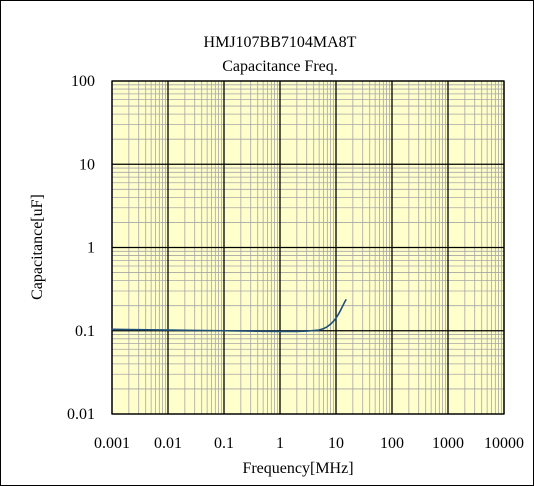 Image resolution: width=534 pixels, height=486 pixels. What do you see at coordinates (392, 443) in the screenshot?
I see `x-tick-label: 100` at bounding box center [392, 443].